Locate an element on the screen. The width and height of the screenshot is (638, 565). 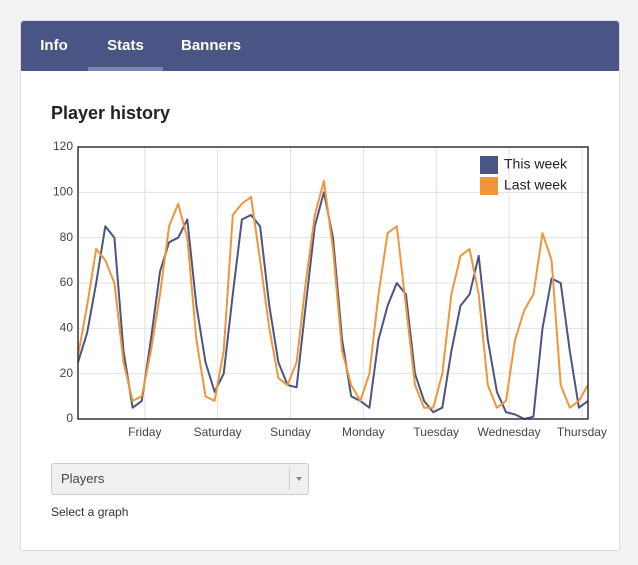
legend-label: This week is located at coordinates (536, 164).